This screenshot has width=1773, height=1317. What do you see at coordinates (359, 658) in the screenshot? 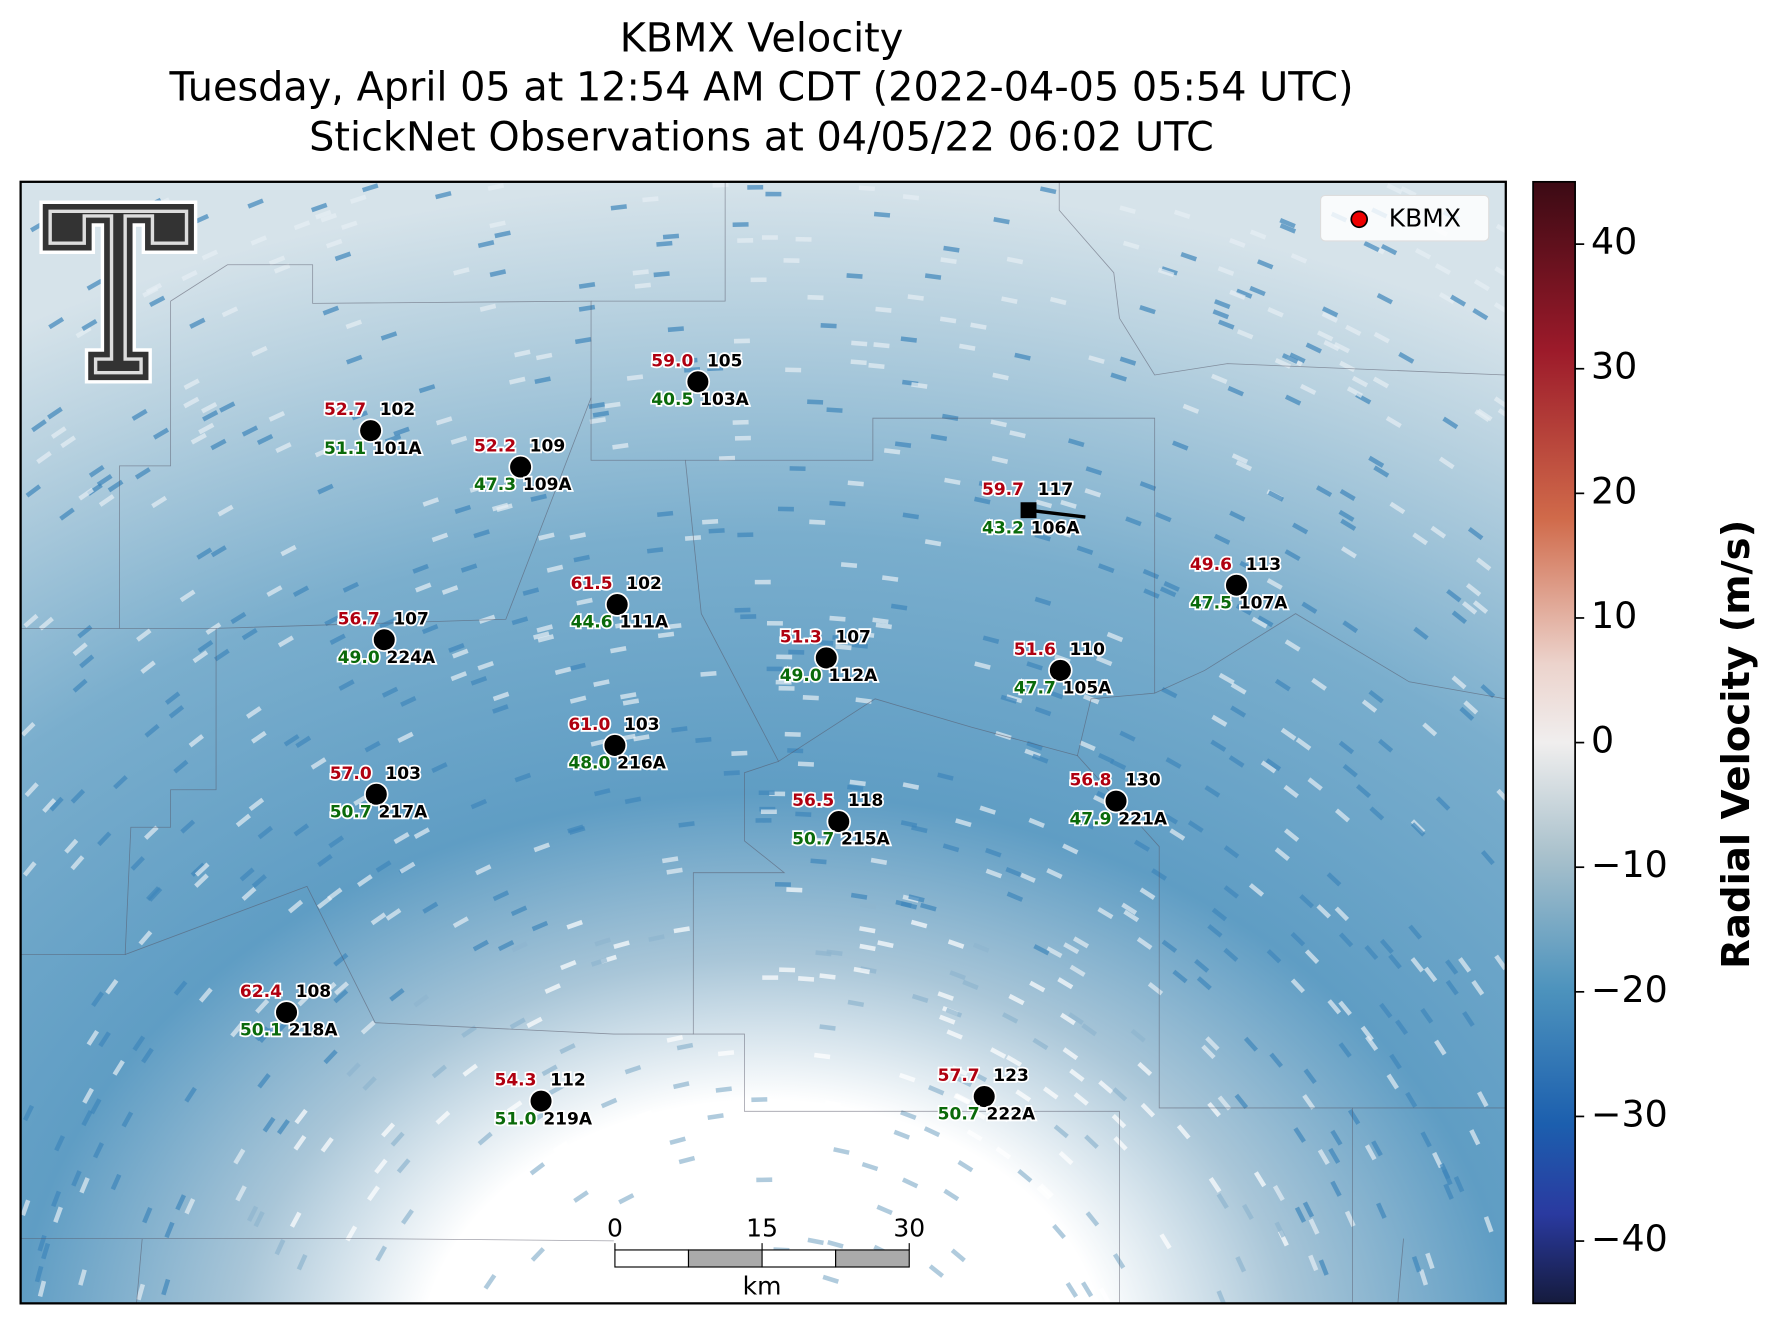
I see `station-green-value: 49.0` at bounding box center [359, 658].